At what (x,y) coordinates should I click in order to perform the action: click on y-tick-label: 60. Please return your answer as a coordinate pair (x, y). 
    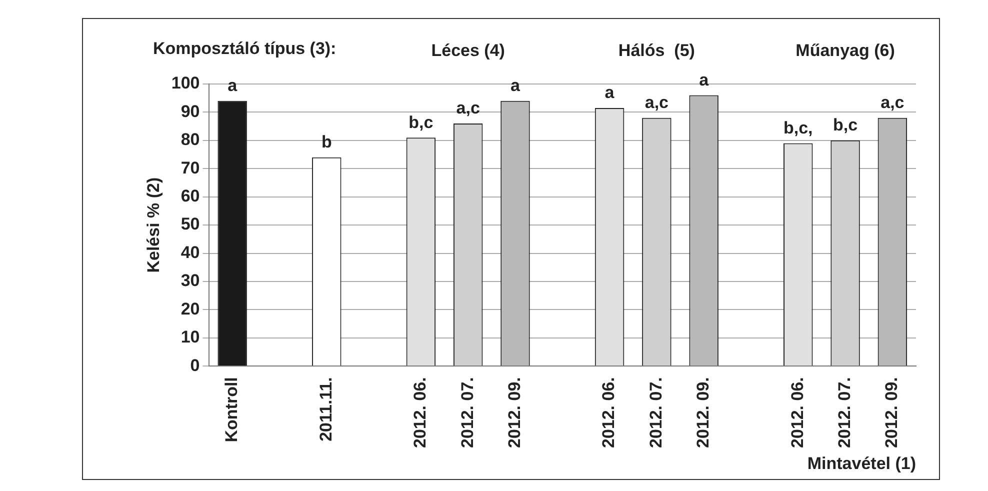
    Looking at the image, I should click on (190, 196).